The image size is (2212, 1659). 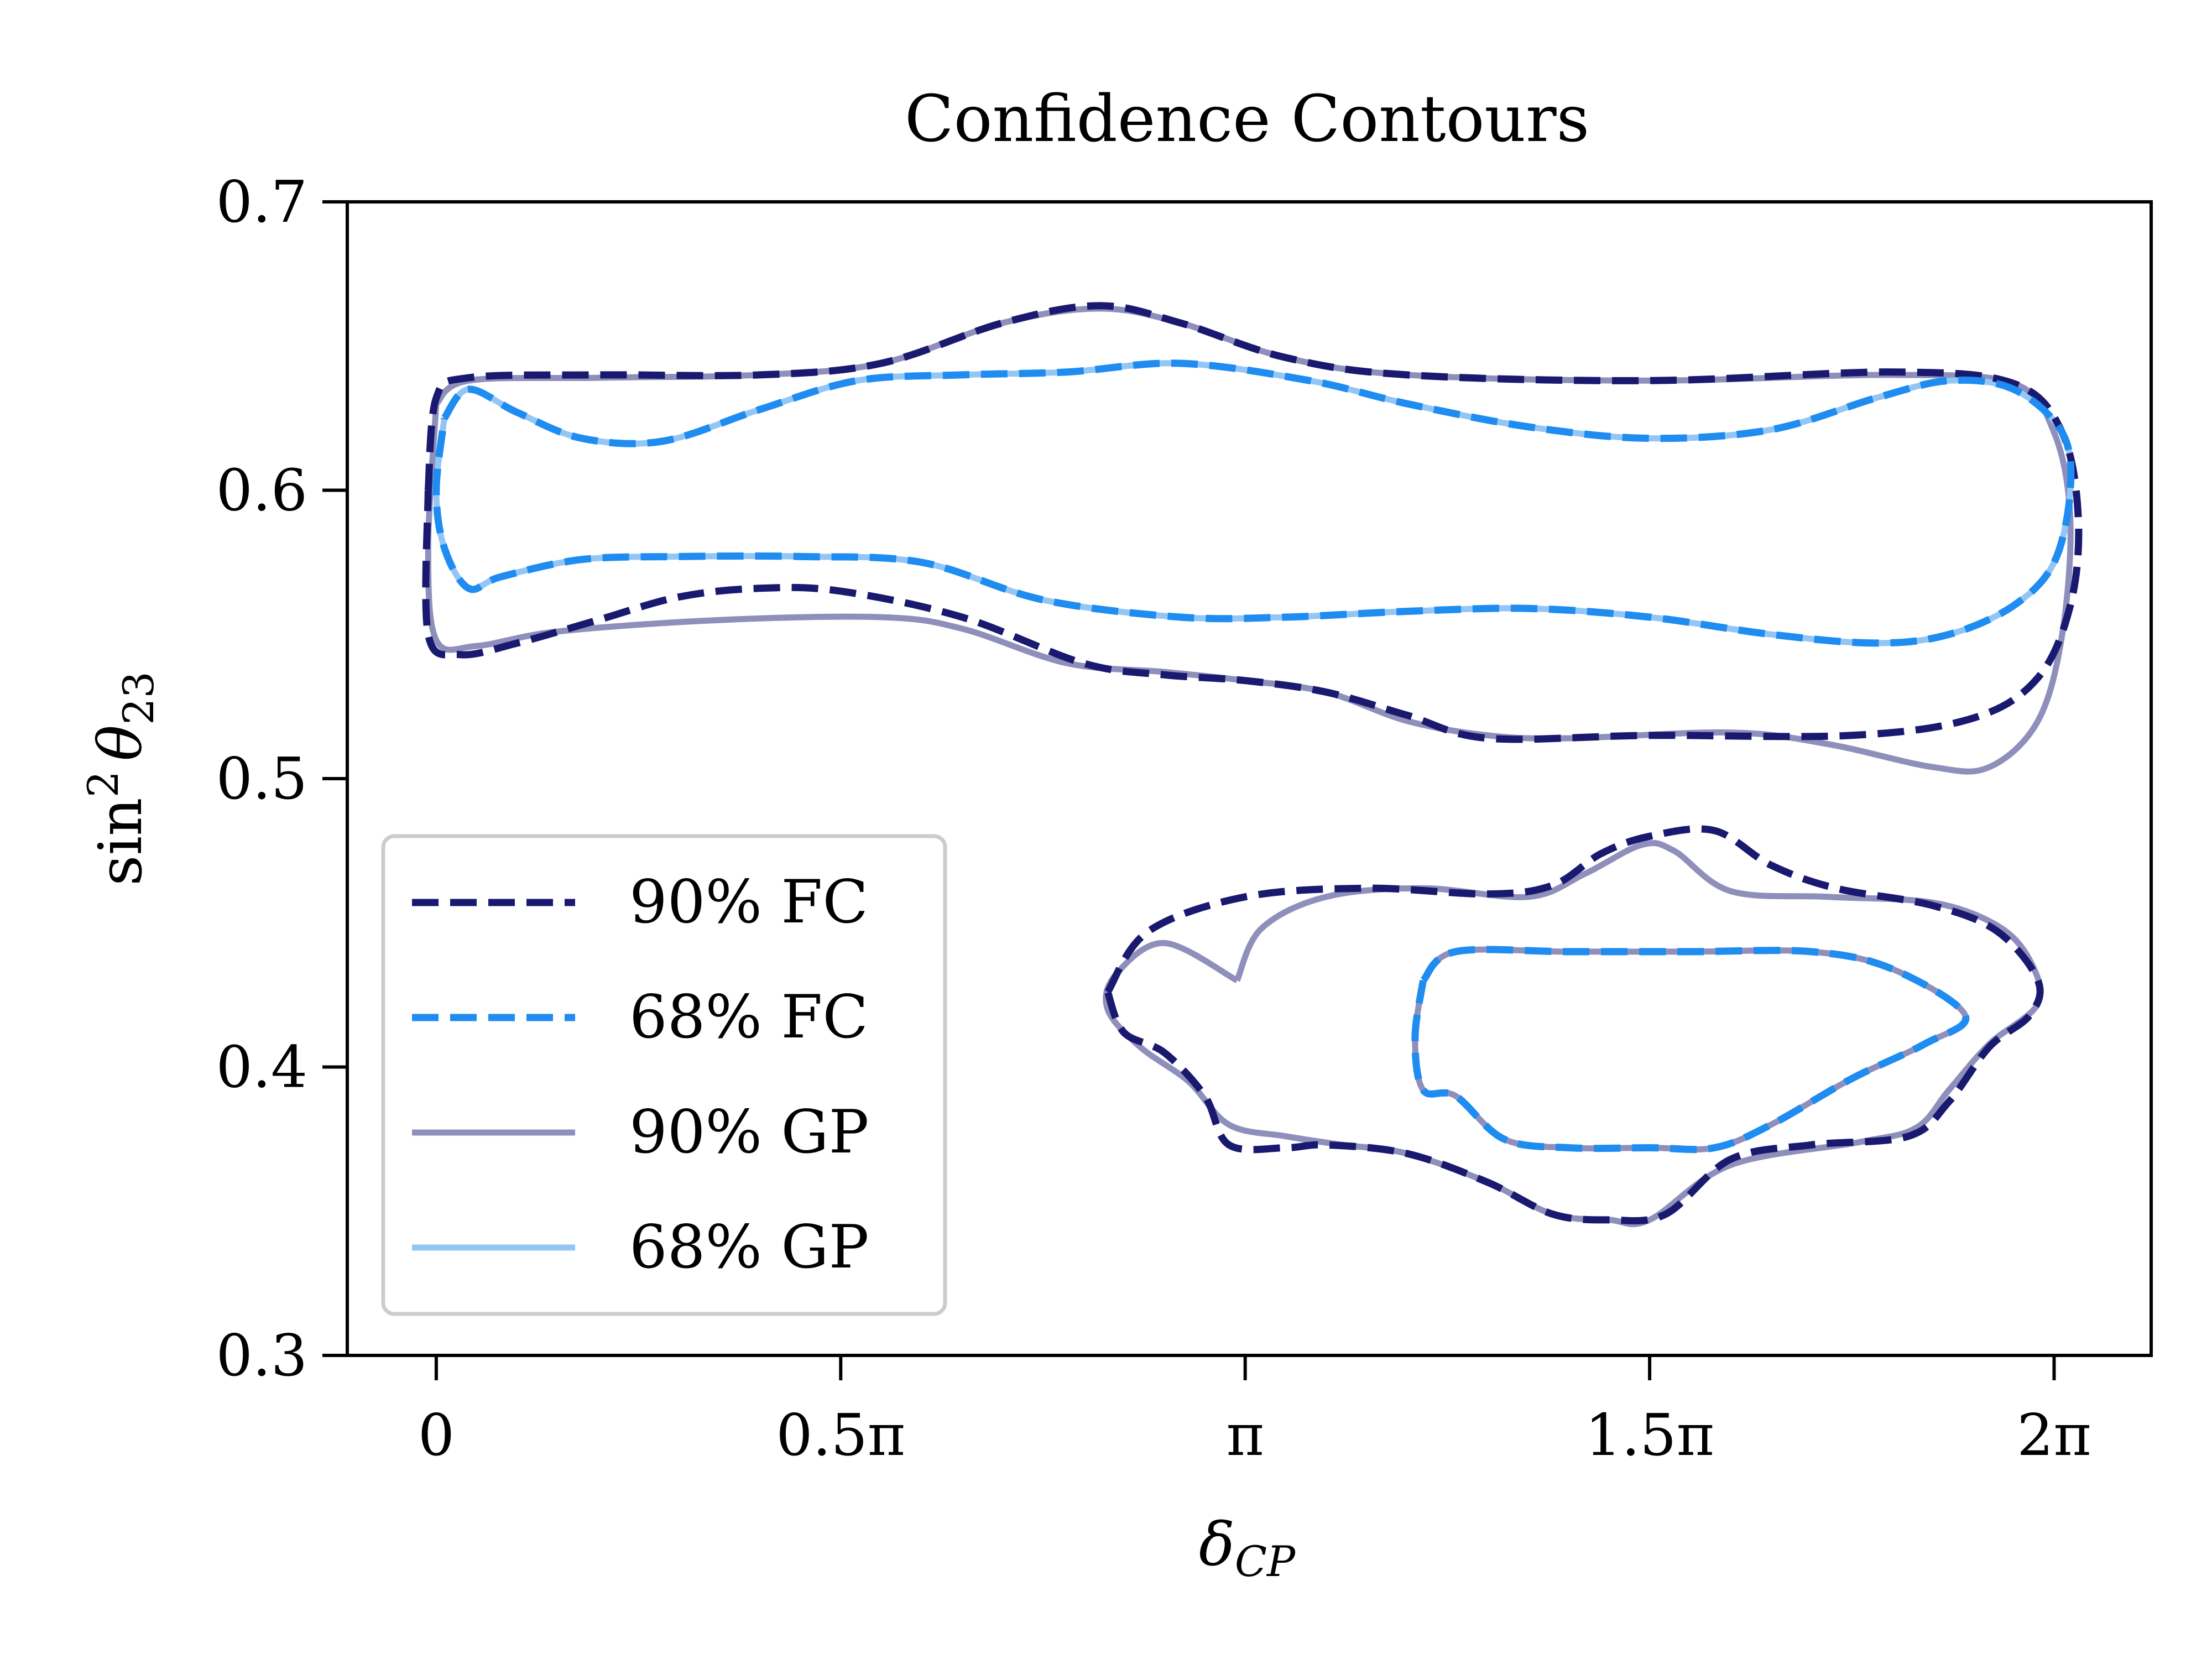 What do you see at coordinates (121, 842) in the screenshot?
I see `y-axis-label-function: sin` at bounding box center [121, 842].